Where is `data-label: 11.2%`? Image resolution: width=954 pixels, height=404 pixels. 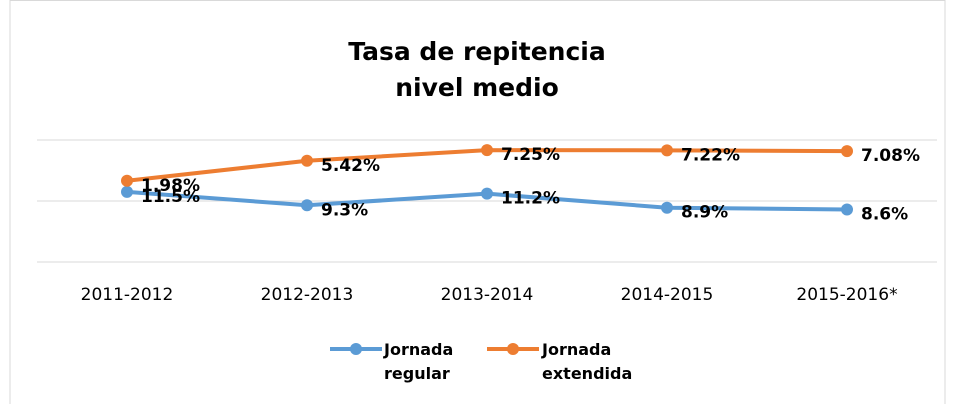
data-label: 11.2% is located at coordinates (530, 199).